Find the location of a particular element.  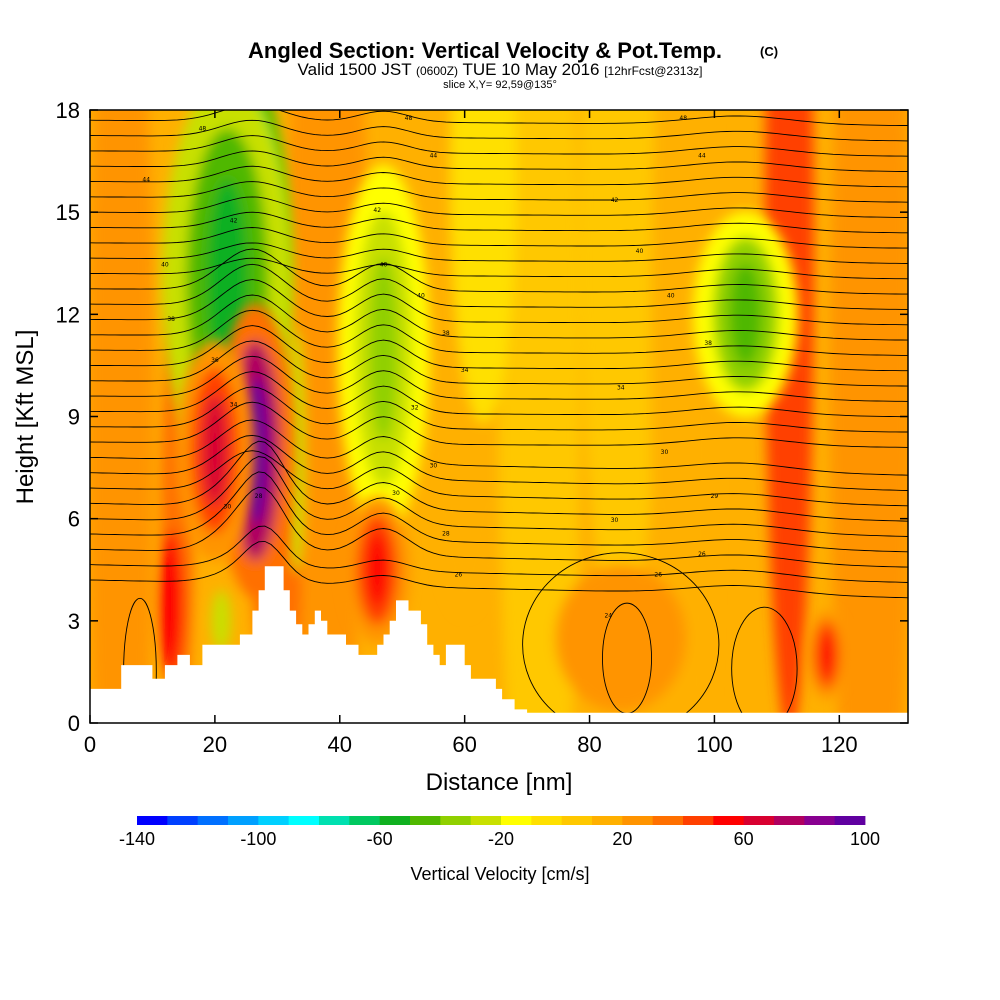

y-tick-label: 9 is located at coordinates (74, 417).